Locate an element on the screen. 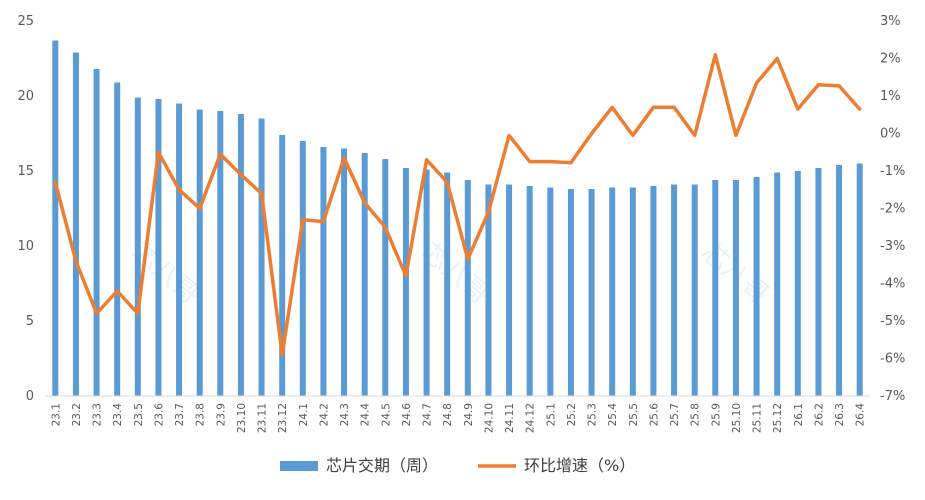 The image size is (925, 500). x-tick-label: 25.4 is located at coordinates (613, 415).